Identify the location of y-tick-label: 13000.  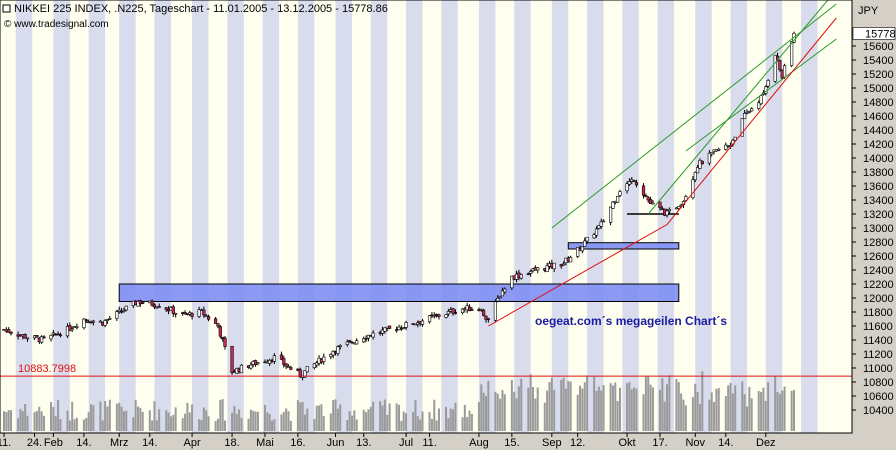
(878, 229).